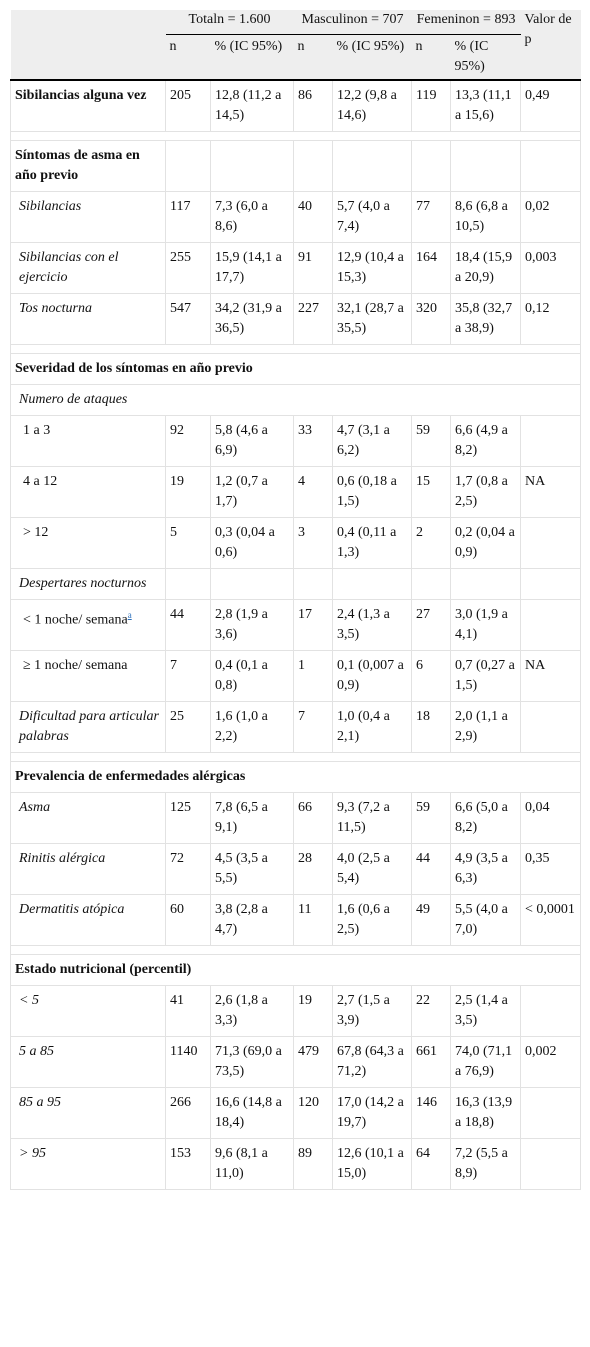 Image resolution: width=590 pixels, height=1347 pixels. What do you see at coordinates (431, 217) in the screenshot?
I see `data-cell: 77` at bounding box center [431, 217].